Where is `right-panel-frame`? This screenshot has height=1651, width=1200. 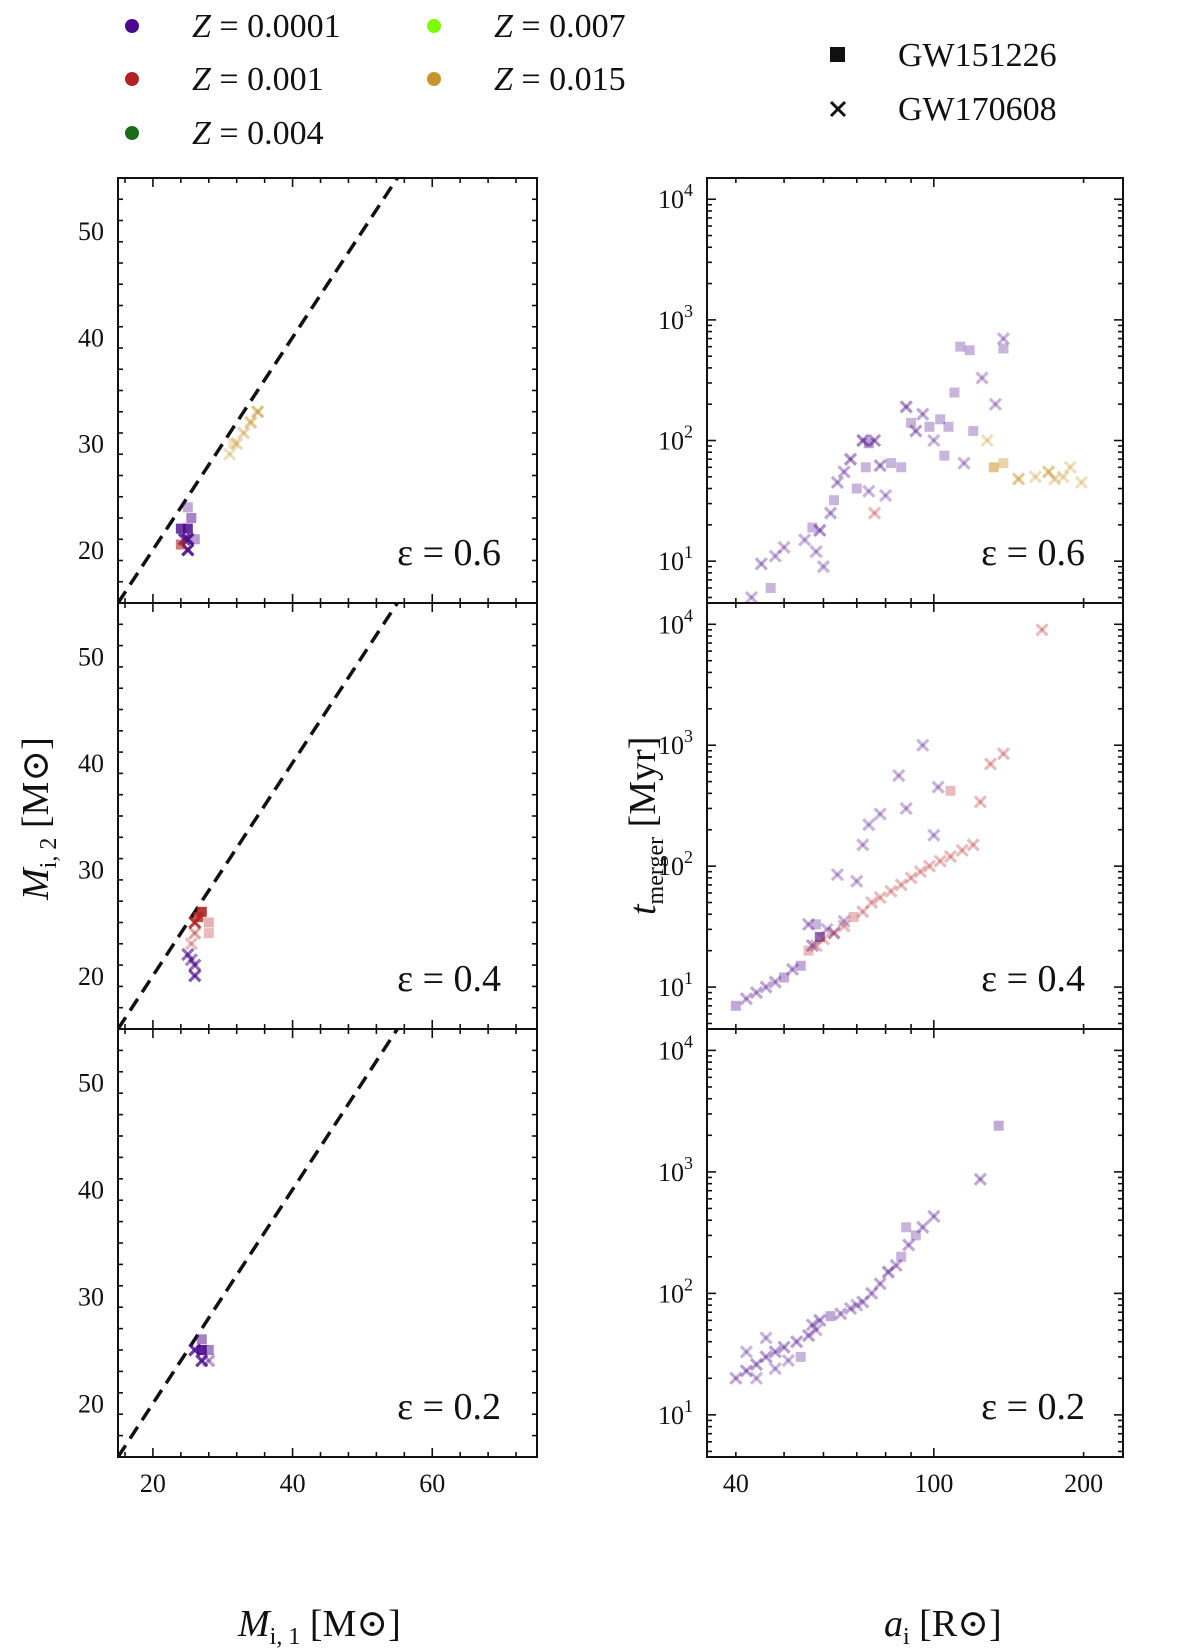
right-panel-frame is located at coordinates (915, 1243).